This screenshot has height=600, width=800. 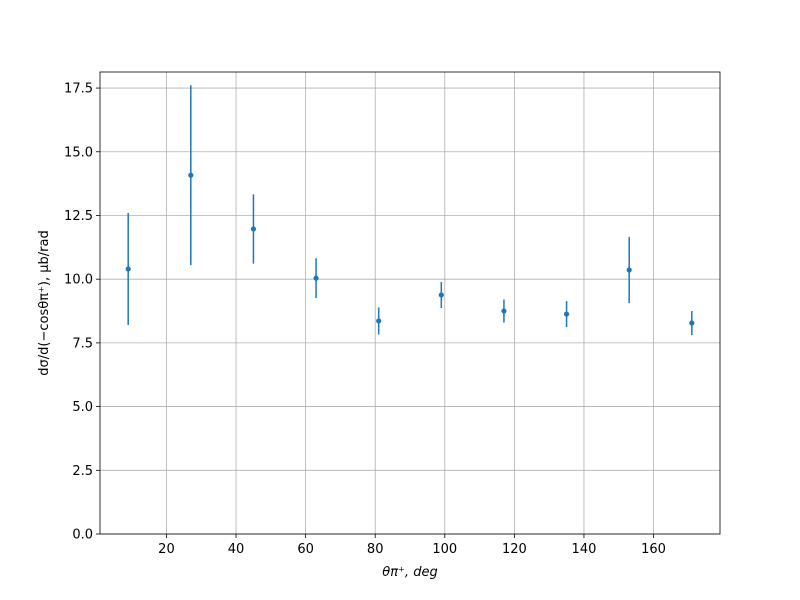 What do you see at coordinates (444, 549) in the screenshot?
I see `x-tick-label: 100` at bounding box center [444, 549].